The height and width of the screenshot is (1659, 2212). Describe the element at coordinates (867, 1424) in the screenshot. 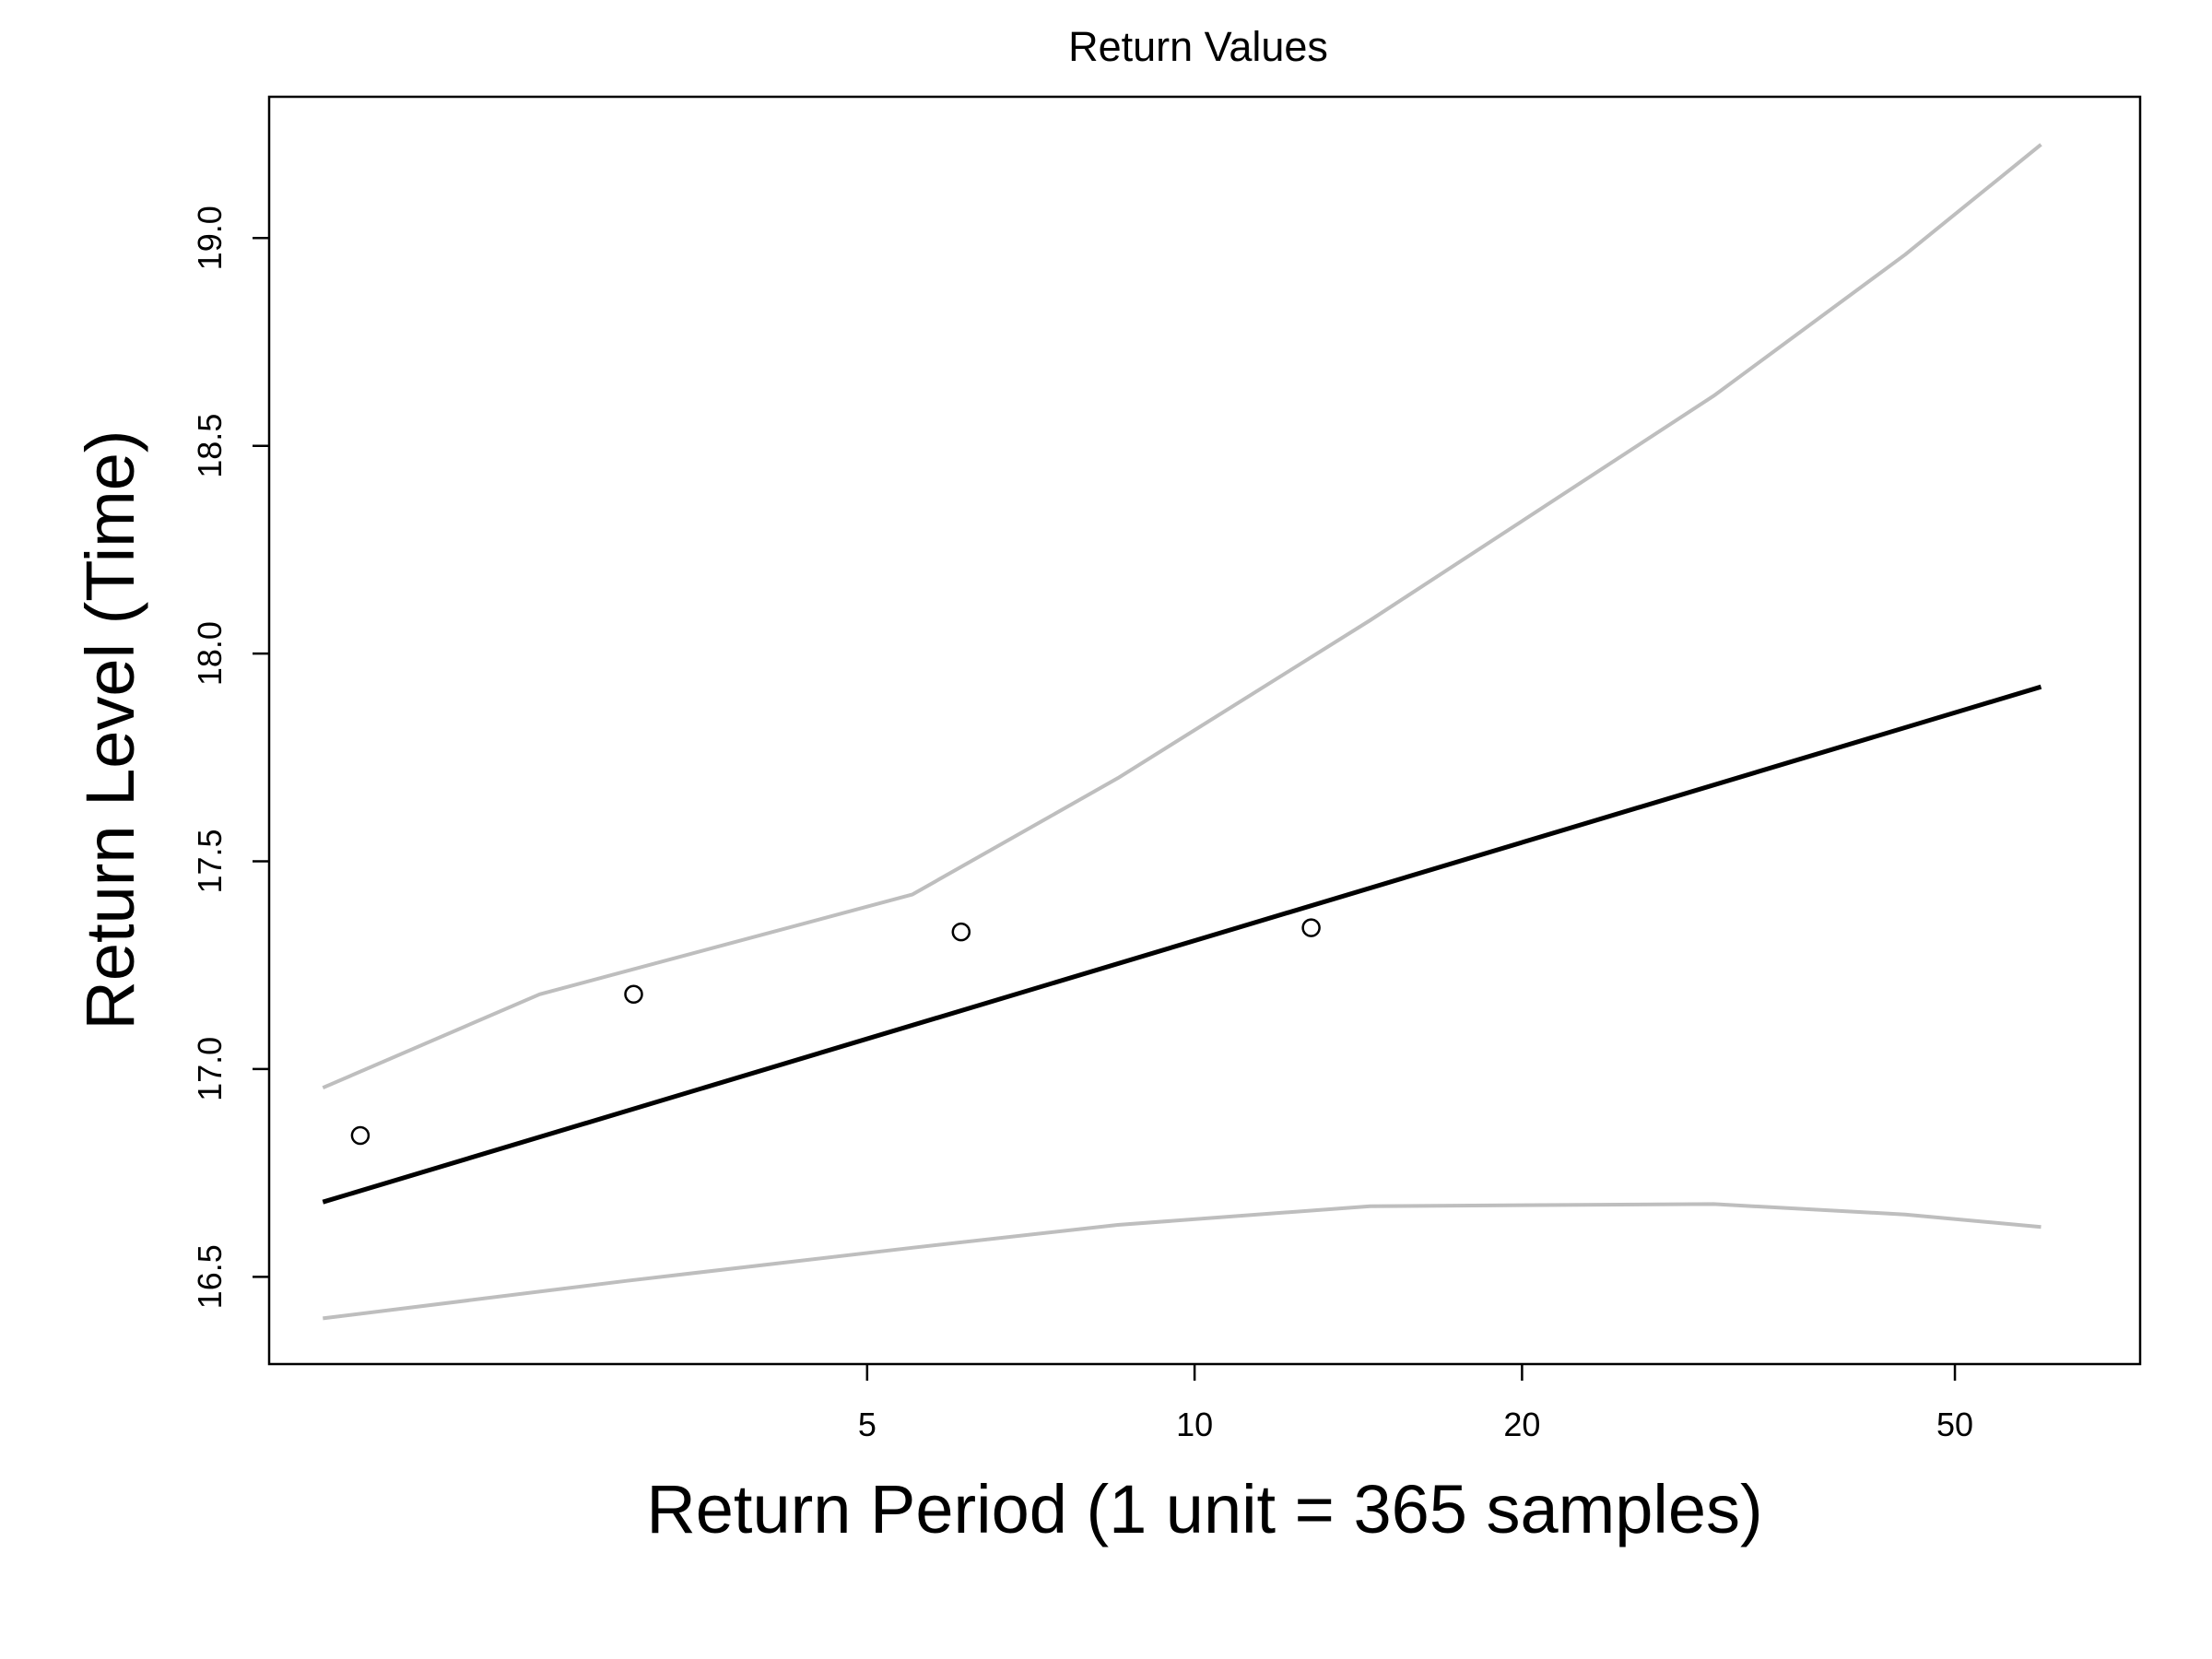

I see `x-tick-label: 5` at that location.